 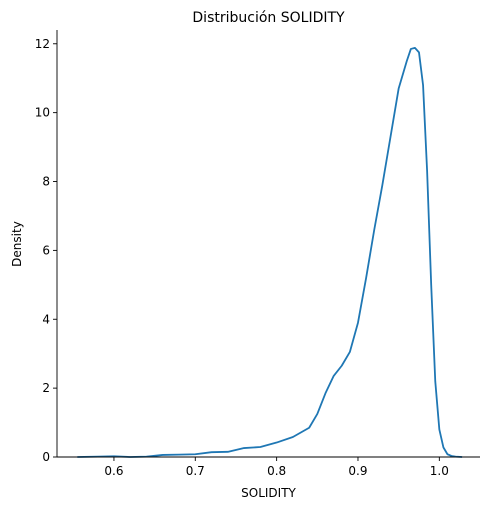 What do you see at coordinates (46, 250) in the screenshot?
I see `y-tick-label: 6` at bounding box center [46, 250].